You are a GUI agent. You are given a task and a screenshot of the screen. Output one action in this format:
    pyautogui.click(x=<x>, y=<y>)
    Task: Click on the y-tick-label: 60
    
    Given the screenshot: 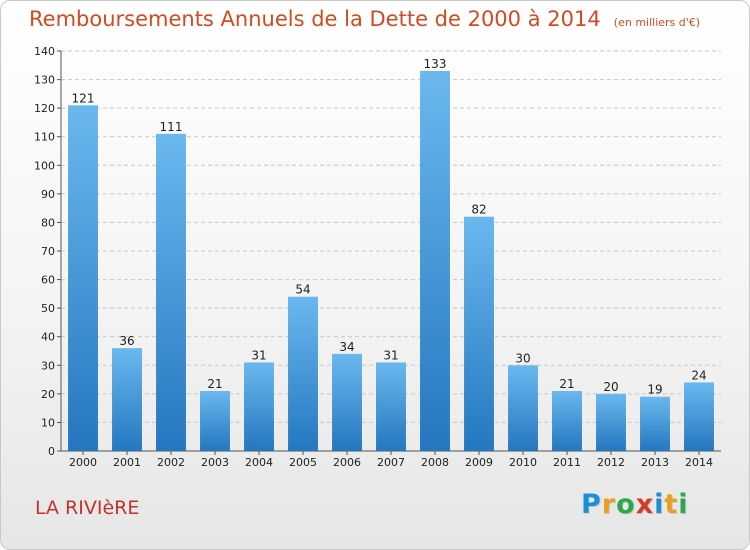 What is the action you would take?
    pyautogui.click(x=48, y=280)
    